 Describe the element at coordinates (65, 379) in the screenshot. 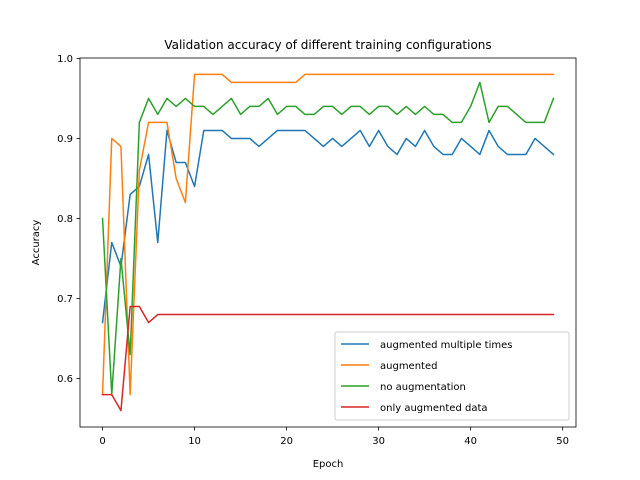

I see `y-tick-label-0: 0.6` at that location.